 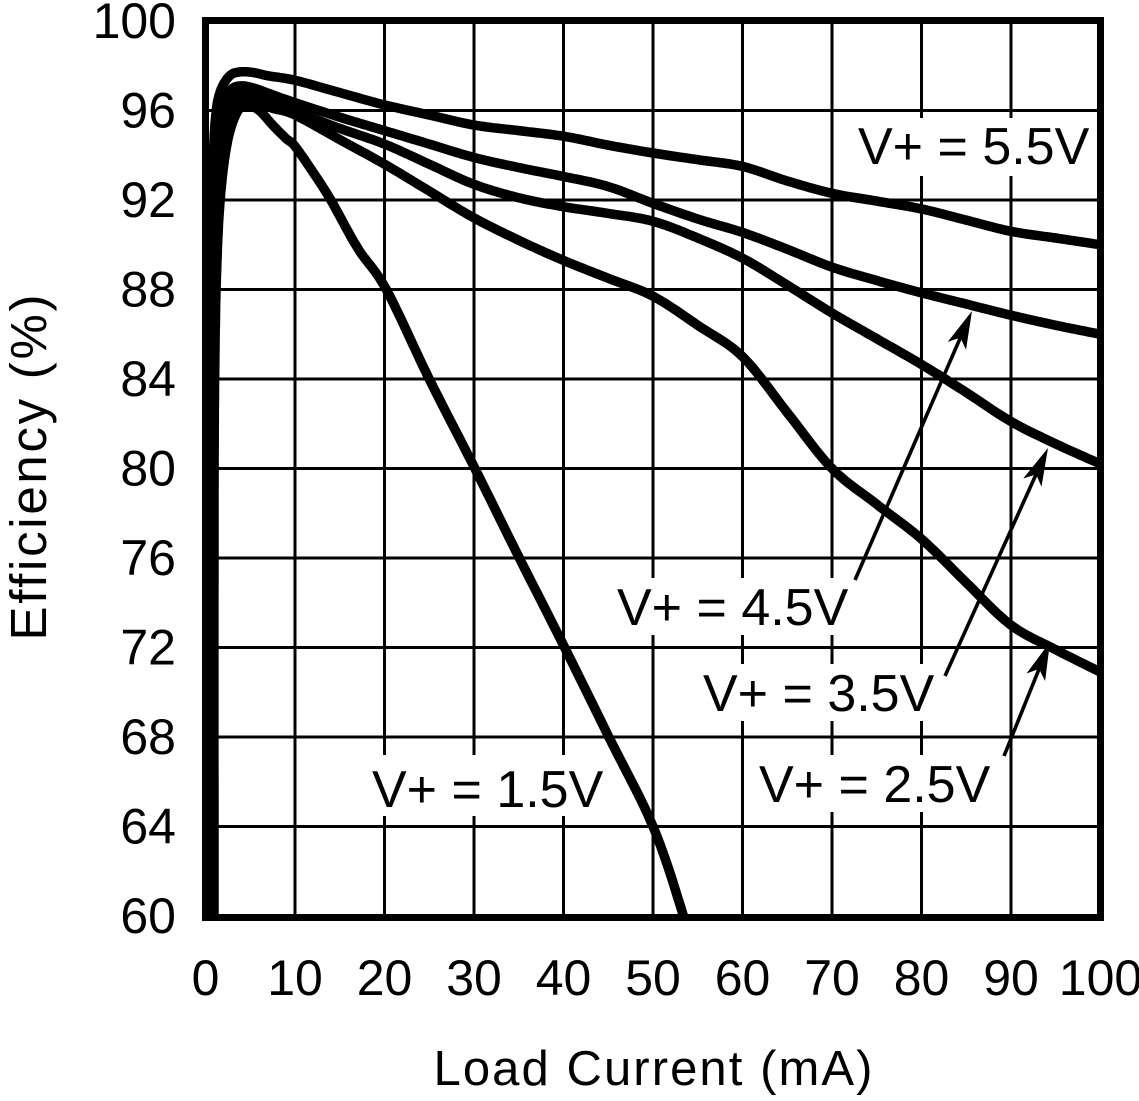 I want to click on svg-text: V+ = 5.5V, so click(x=974, y=147).